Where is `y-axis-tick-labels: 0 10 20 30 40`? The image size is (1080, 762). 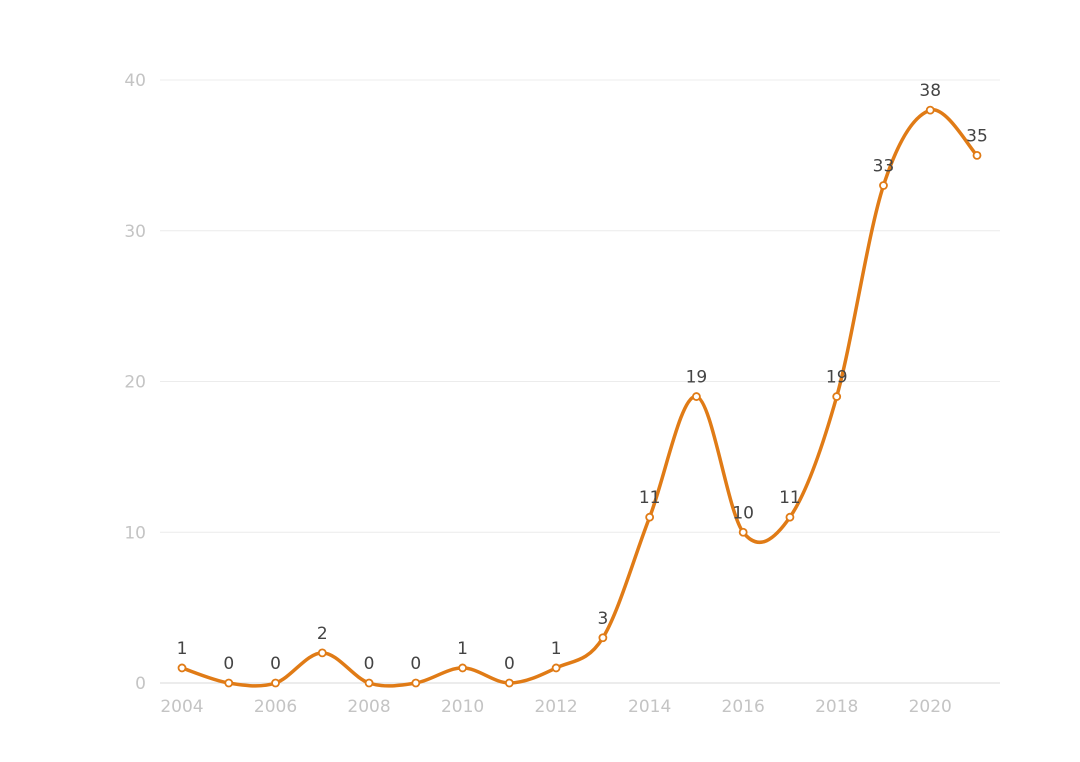
y-axis-tick-labels: 0 10 20 30 40 is located at coordinates (135, 382).